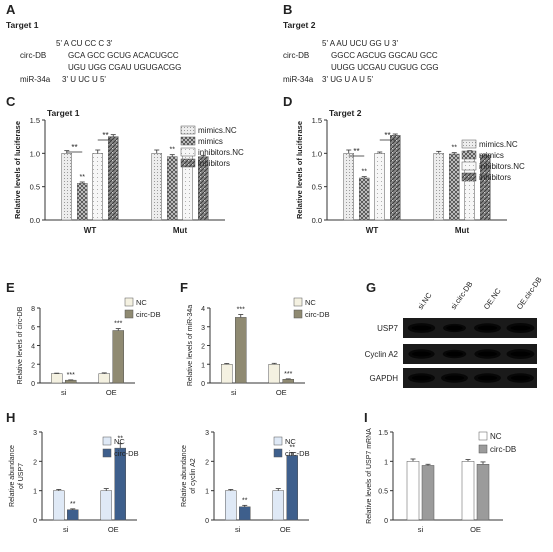 The width and height of the screenshot is (553, 552). Describe the element at coordinates (299, 170) in the screenshot. I see `y-axis-label: Relative levels of luciferase` at that location.